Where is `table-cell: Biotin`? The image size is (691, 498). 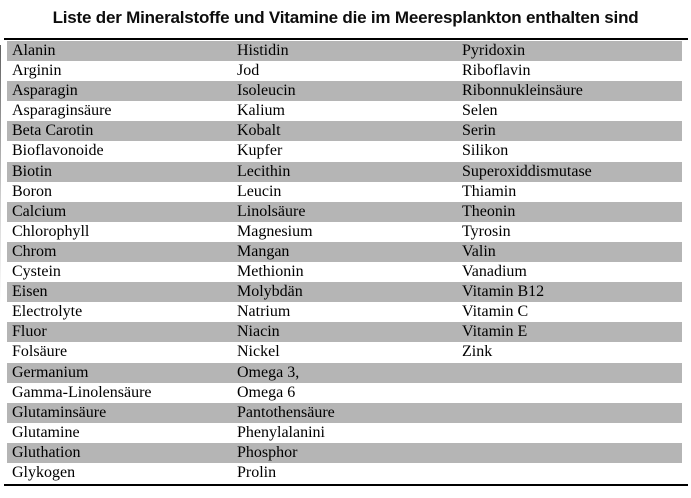 table-cell: Biotin is located at coordinates (32, 171).